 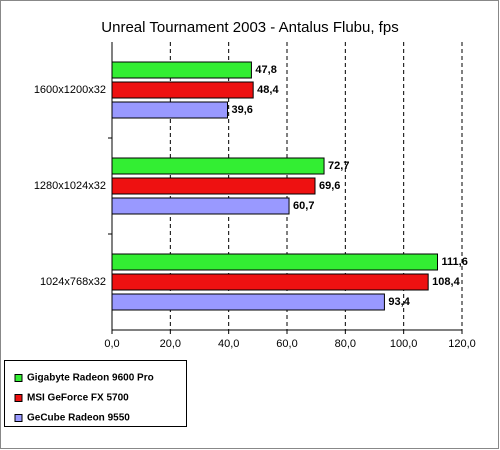 I want to click on legend-label: GeCube Radeon 9550, so click(x=78, y=418).